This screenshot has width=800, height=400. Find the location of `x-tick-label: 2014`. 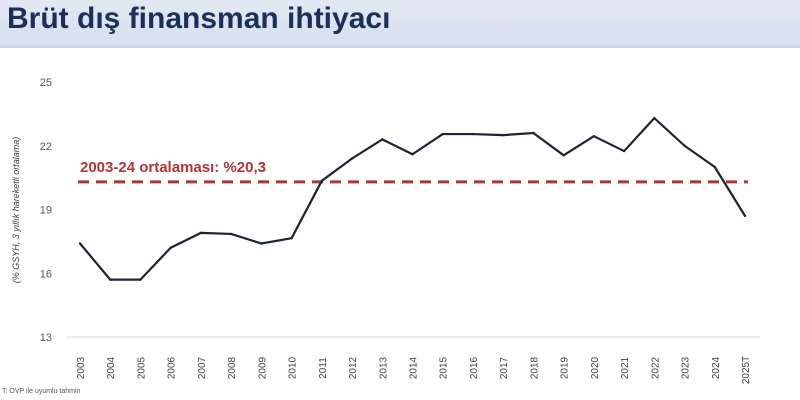

x-tick-label: 2014 is located at coordinates (414, 367).